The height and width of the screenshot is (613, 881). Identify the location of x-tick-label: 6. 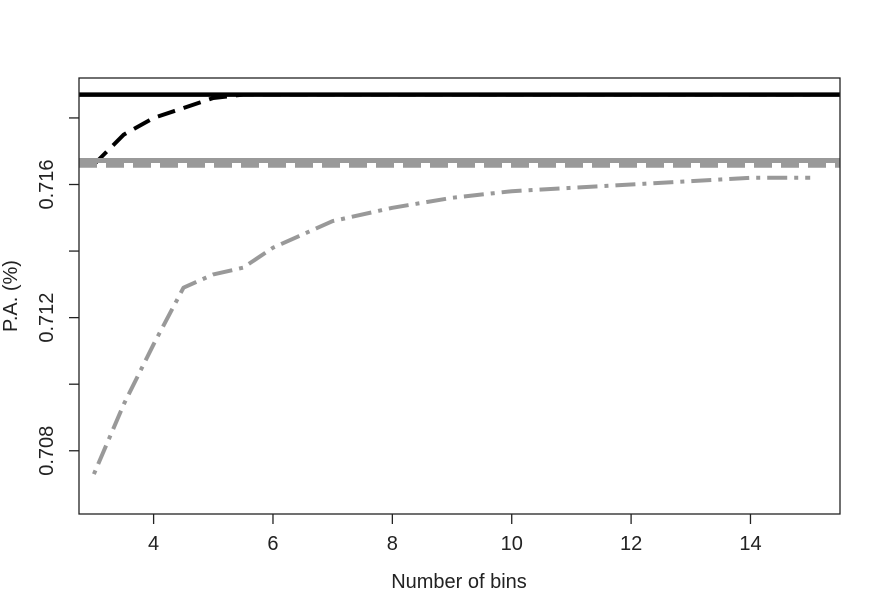
(272, 544).